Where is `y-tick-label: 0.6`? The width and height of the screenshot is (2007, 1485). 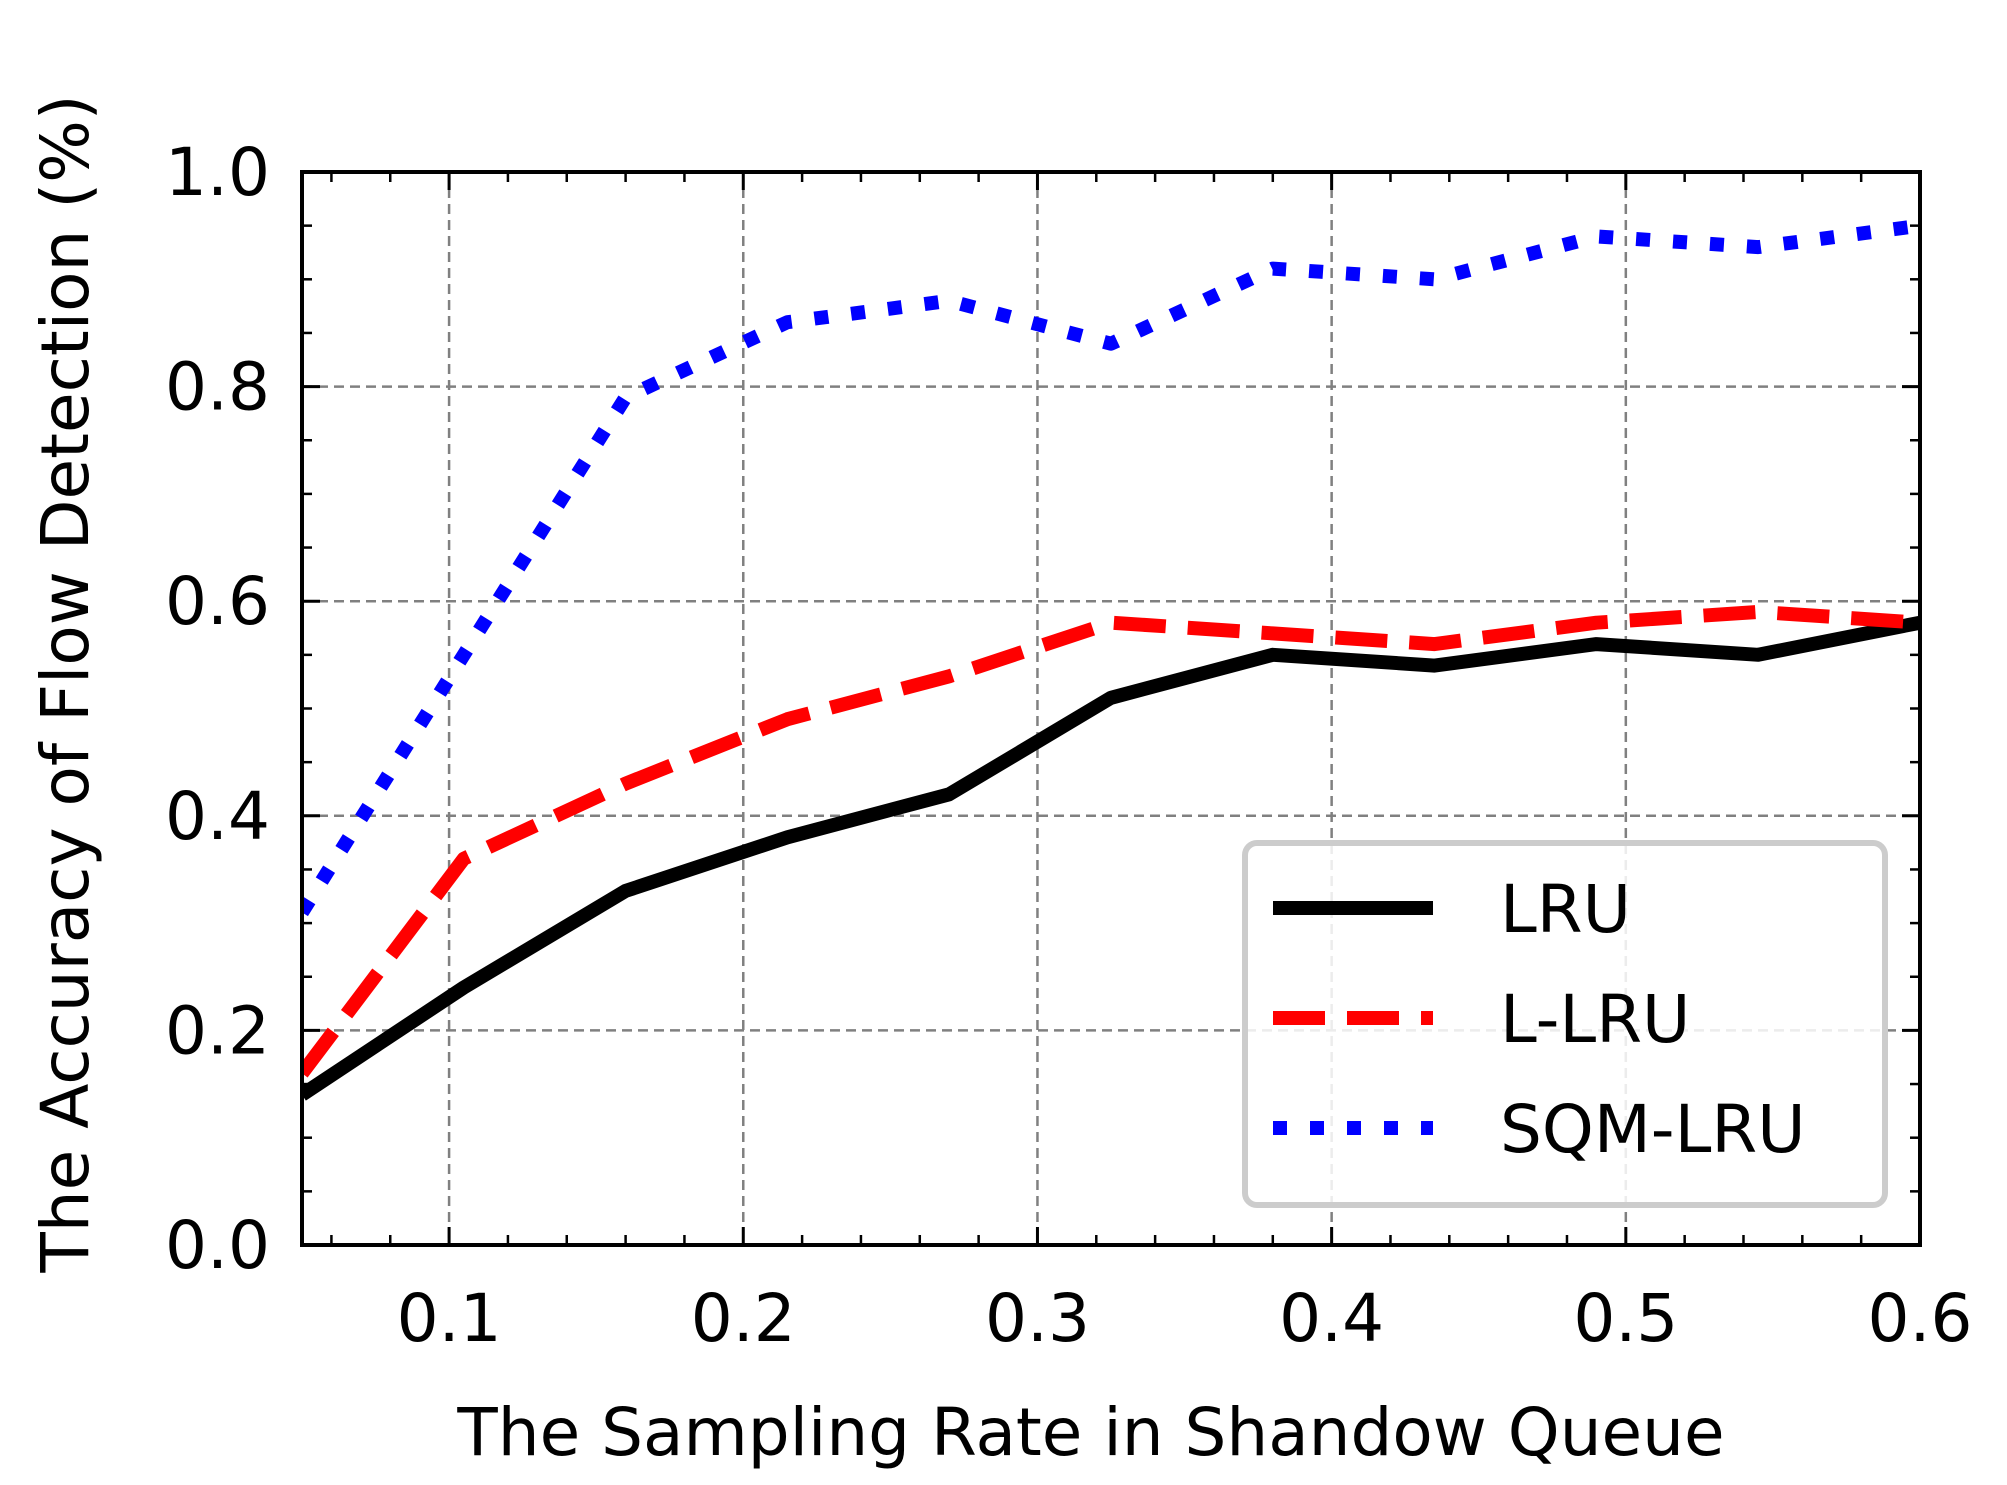 y-tick-label: 0.6 is located at coordinates (217, 601).